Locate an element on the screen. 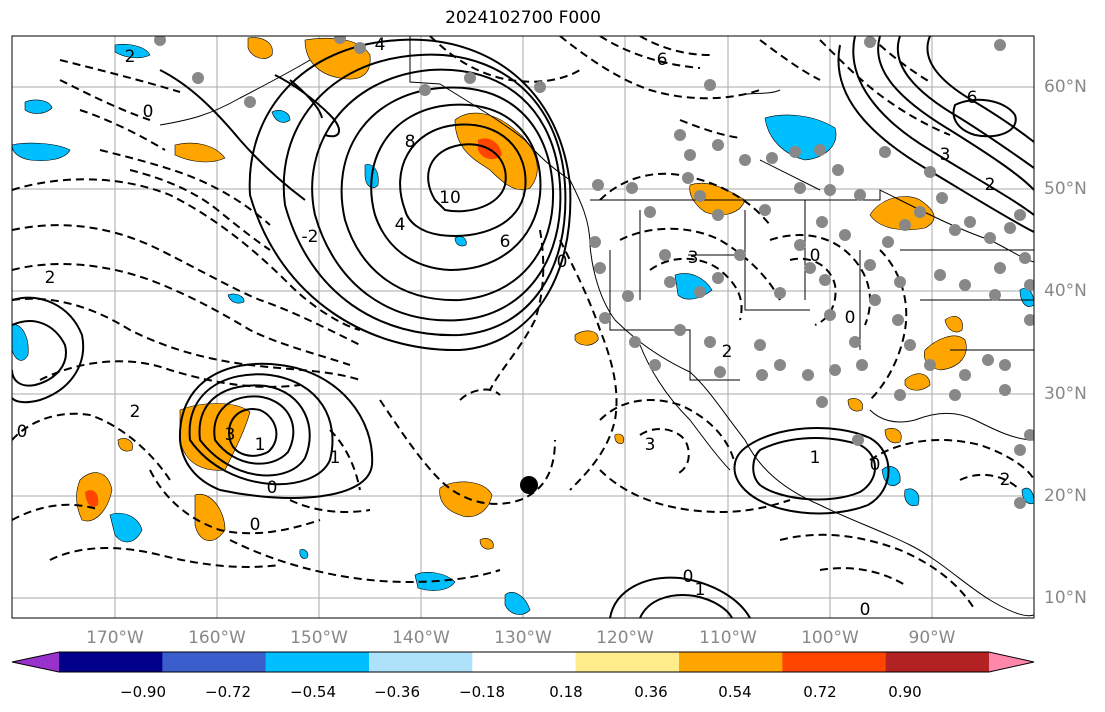 This screenshot has width=1105, height=712. lon-label: 100°W is located at coordinates (830, 638).